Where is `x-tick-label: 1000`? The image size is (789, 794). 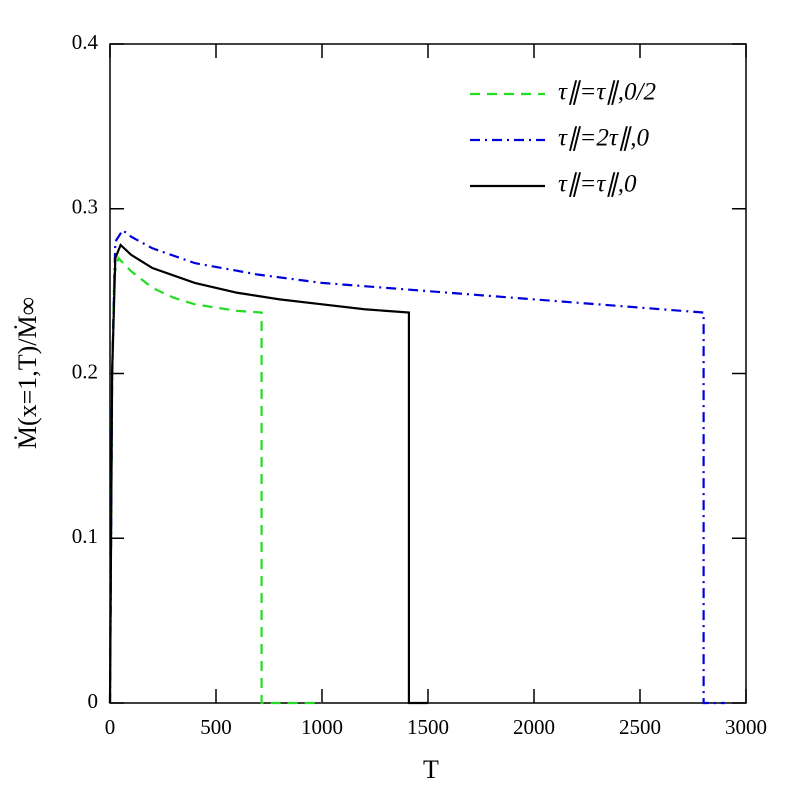
x-tick-label: 1000 is located at coordinates (322, 727).